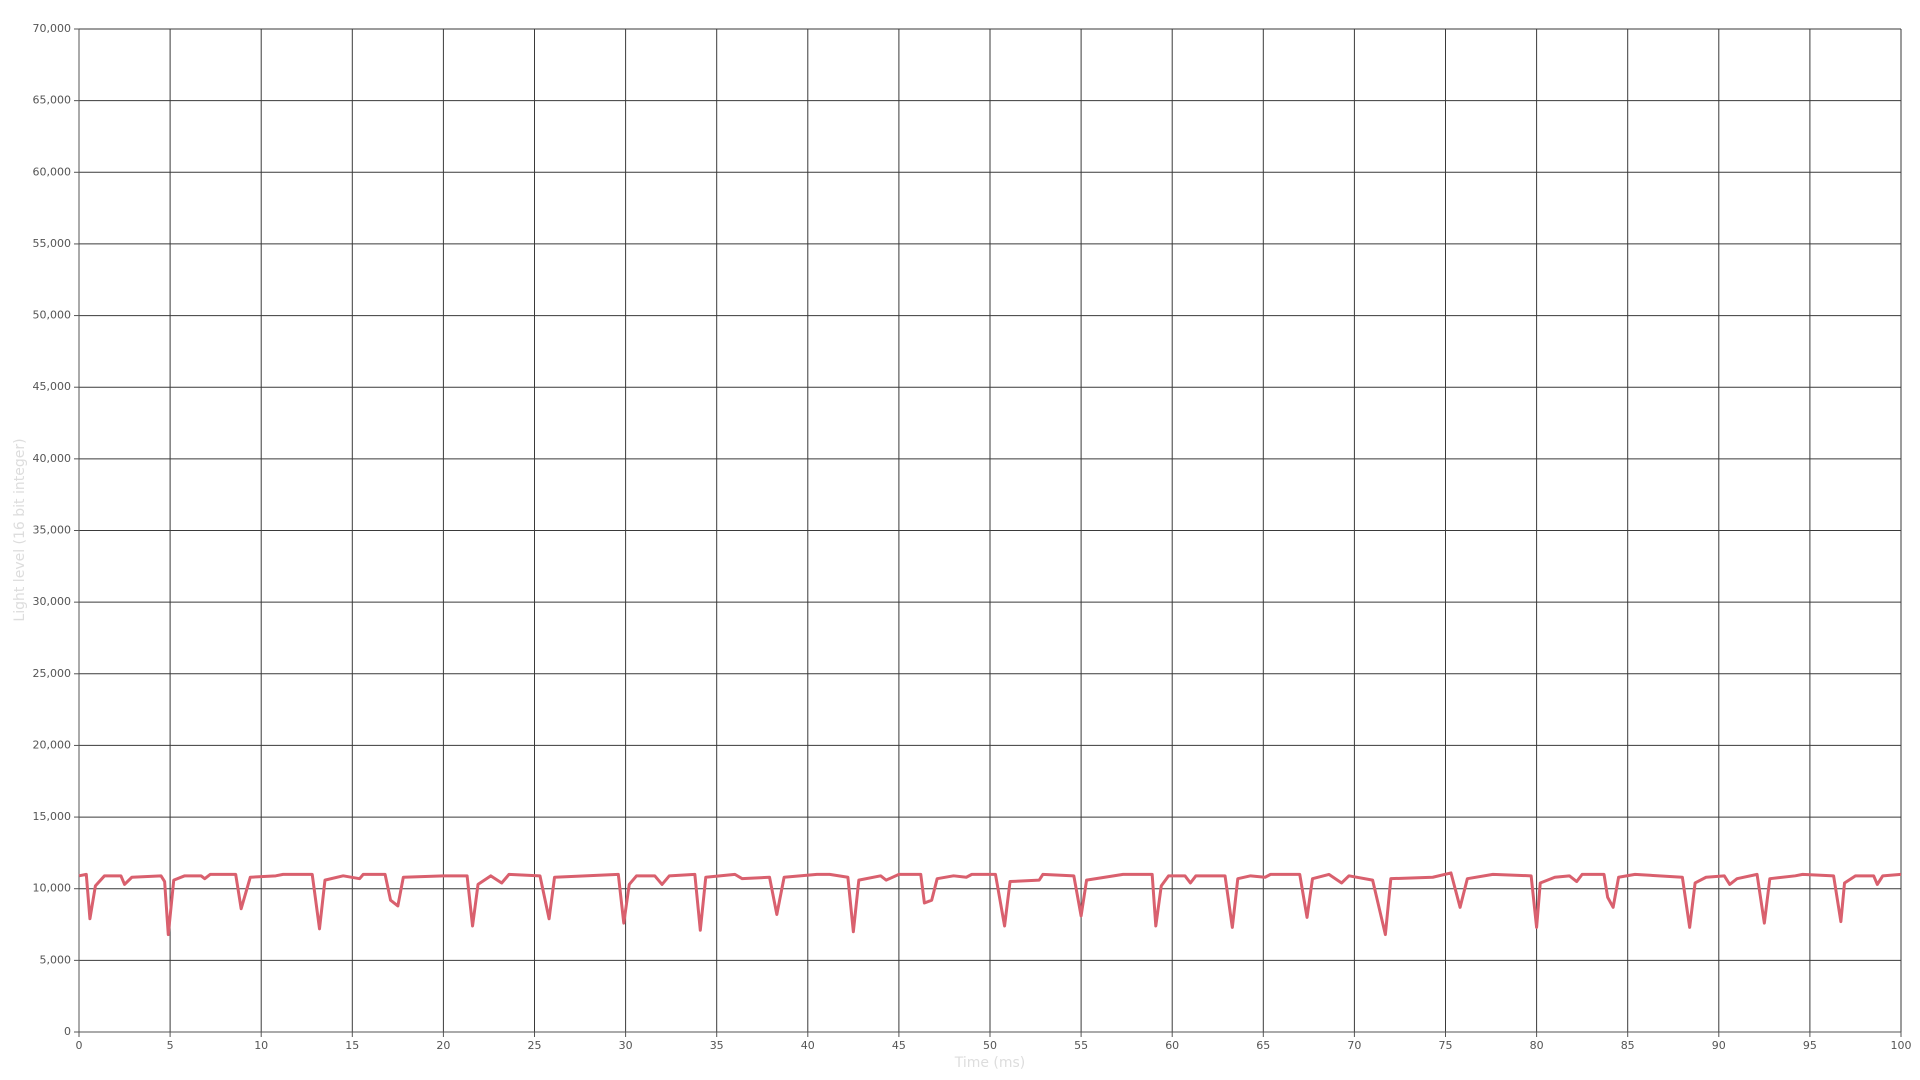 The height and width of the screenshot is (1080, 1920). What do you see at coordinates (52, 171) in the screenshot?
I see `y-tick-label: 60,000` at bounding box center [52, 171].